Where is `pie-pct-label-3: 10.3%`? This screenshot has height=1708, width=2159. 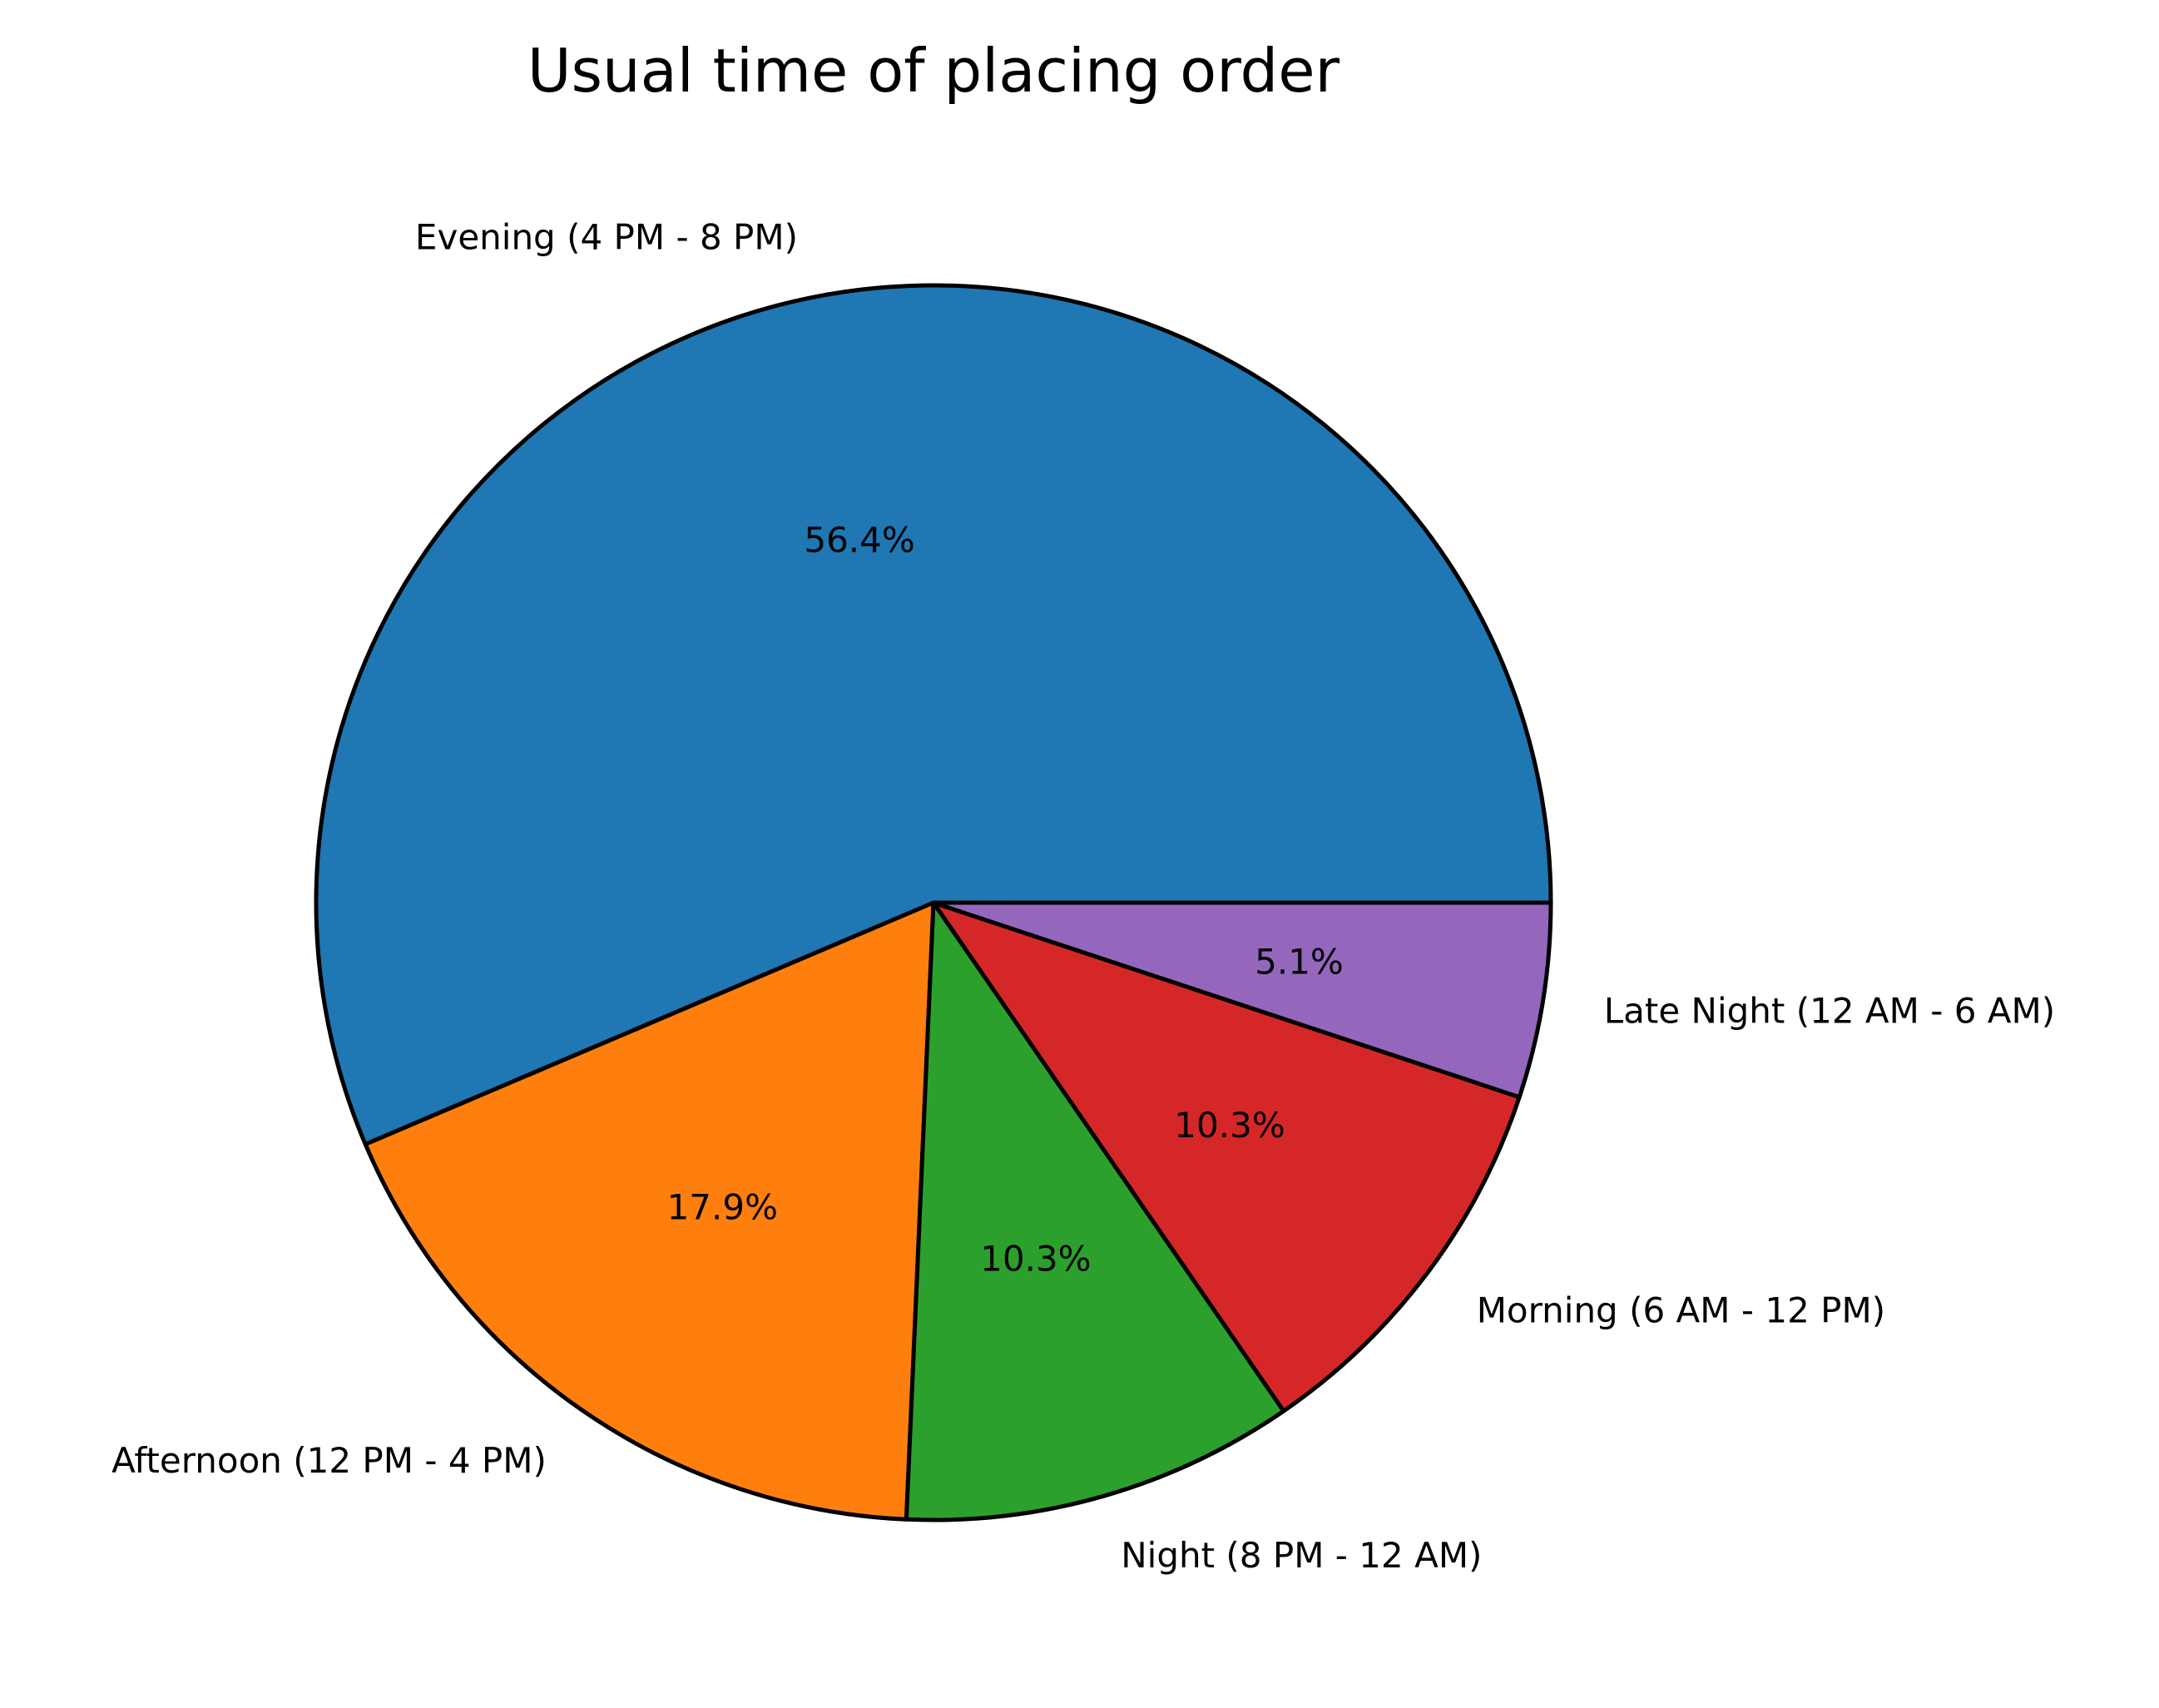
pie-pct-label-3: 10.3% is located at coordinates (1229, 1126).